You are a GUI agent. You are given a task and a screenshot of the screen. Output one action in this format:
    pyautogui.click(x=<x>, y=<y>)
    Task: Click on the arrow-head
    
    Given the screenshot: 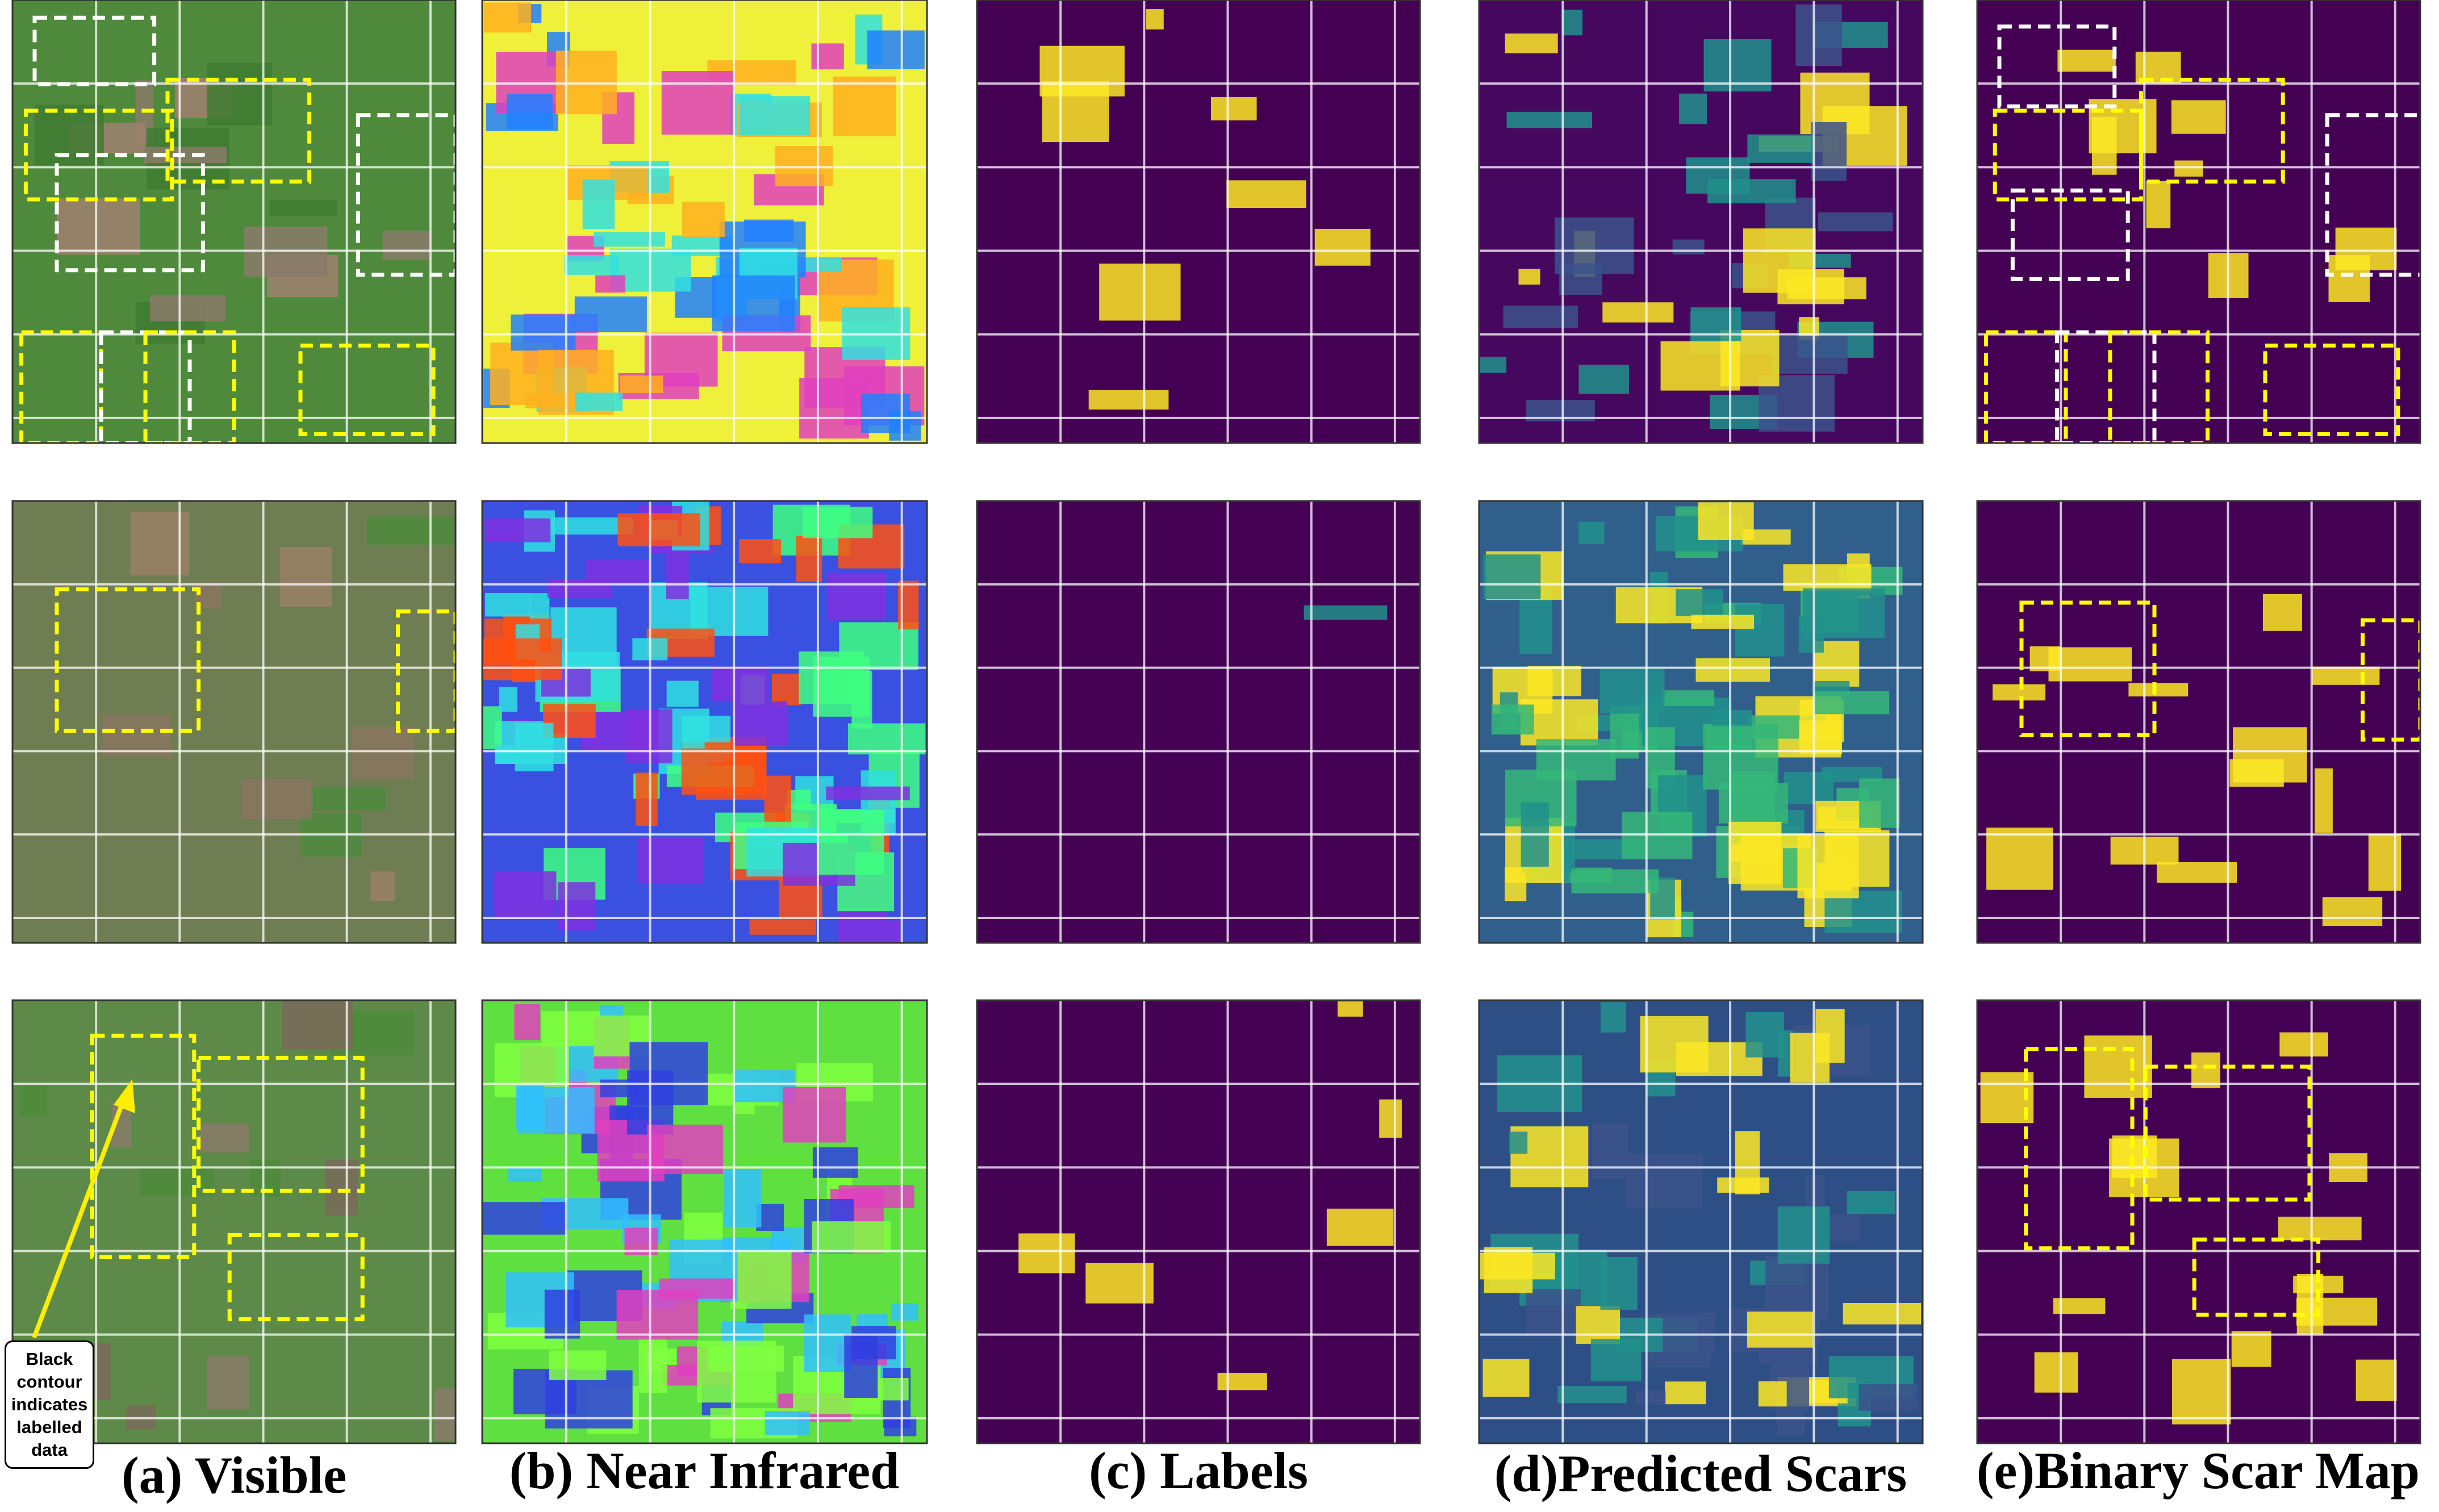 What is the action you would take?
    pyautogui.click(x=124, y=1096)
    